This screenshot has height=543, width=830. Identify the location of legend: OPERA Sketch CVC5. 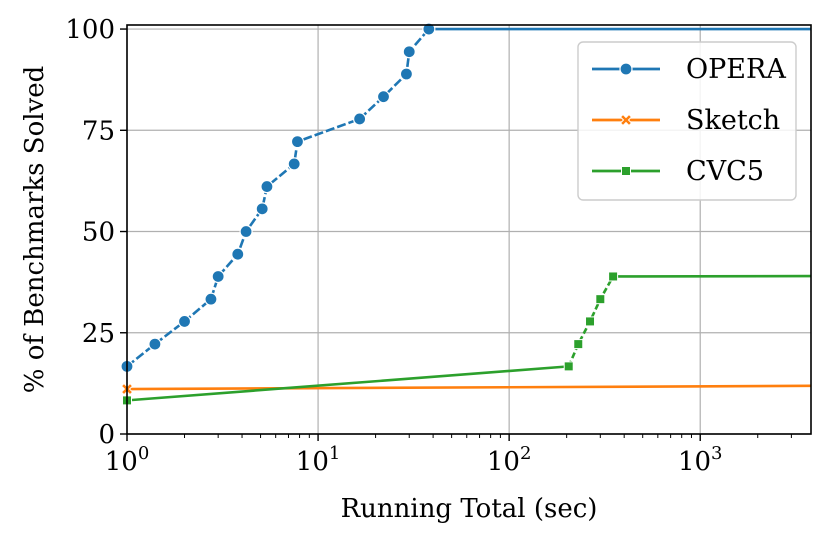
(687, 121).